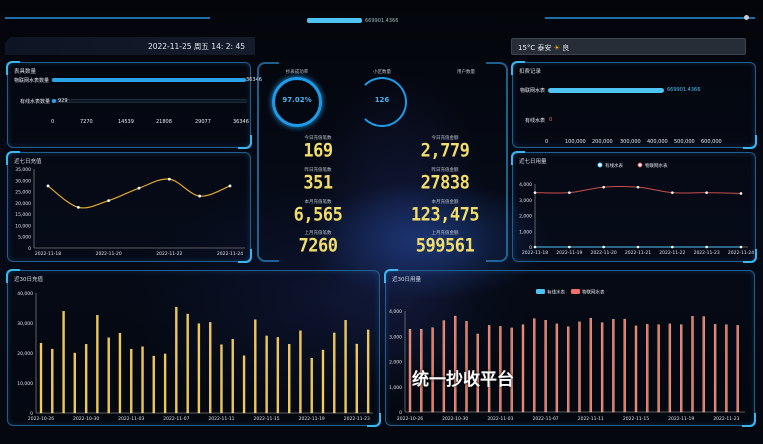  Describe the element at coordinates (203, 122) in the screenshot. I see `axis-tick: 29077` at that location.